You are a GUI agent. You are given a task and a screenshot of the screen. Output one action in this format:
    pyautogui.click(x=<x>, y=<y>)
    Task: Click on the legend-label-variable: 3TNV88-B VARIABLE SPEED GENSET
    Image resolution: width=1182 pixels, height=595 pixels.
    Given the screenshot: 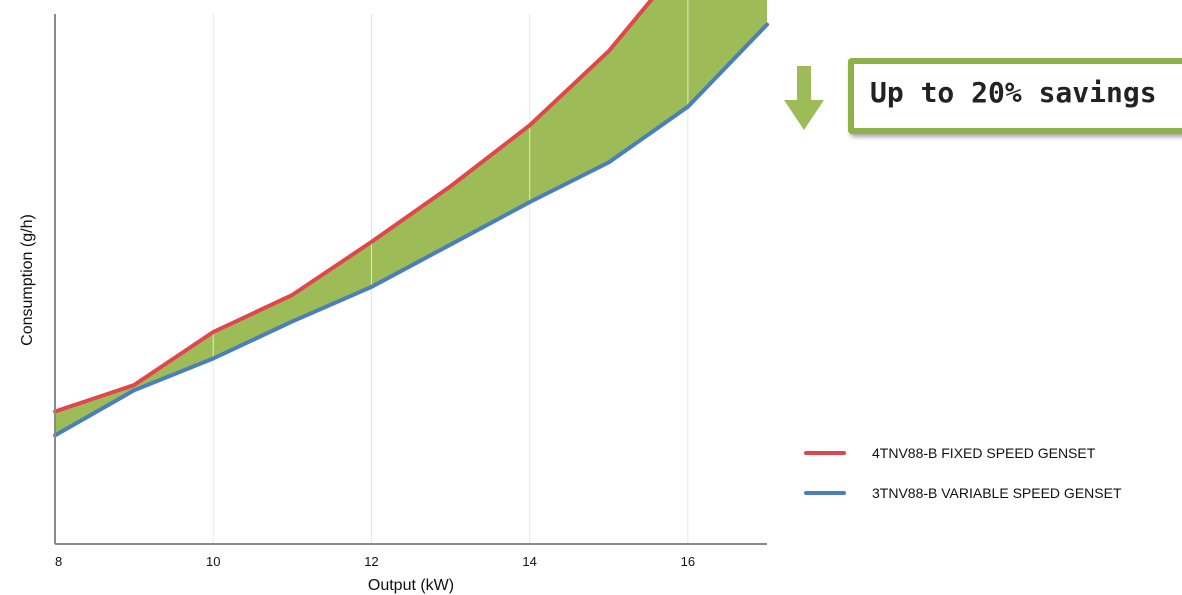 What is the action you would take?
    pyautogui.click(x=997, y=493)
    